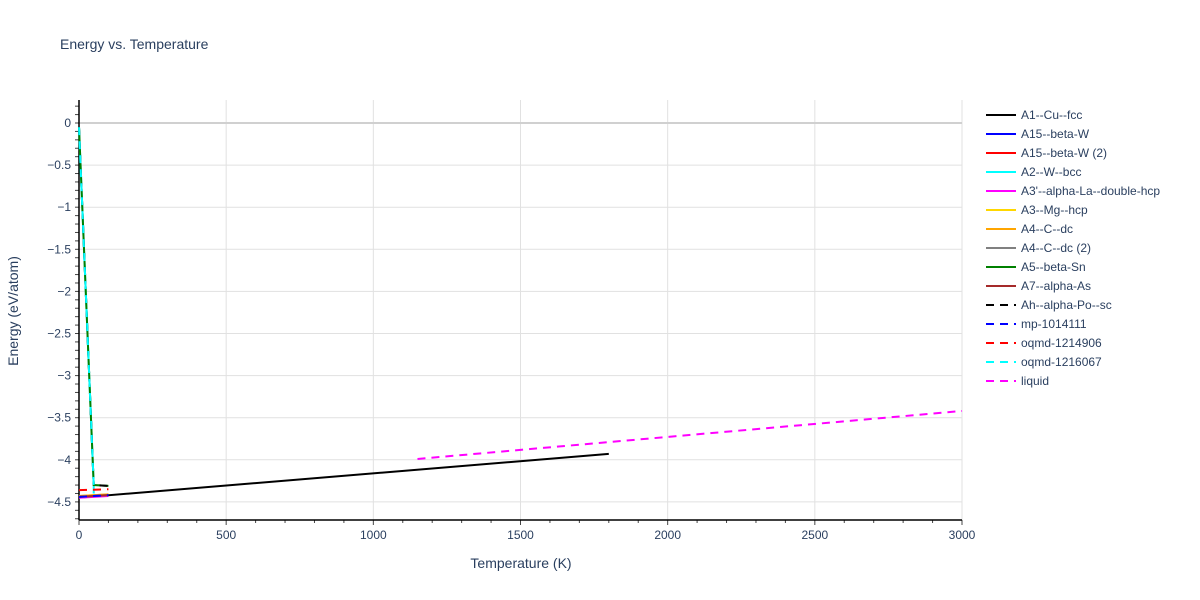 This screenshot has width=1200, height=600. What do you see at coordinates (13, 311) in the screenshot?
I see `y-axis-label: Energy (eV/atom)` at bounding box center [13, 311].